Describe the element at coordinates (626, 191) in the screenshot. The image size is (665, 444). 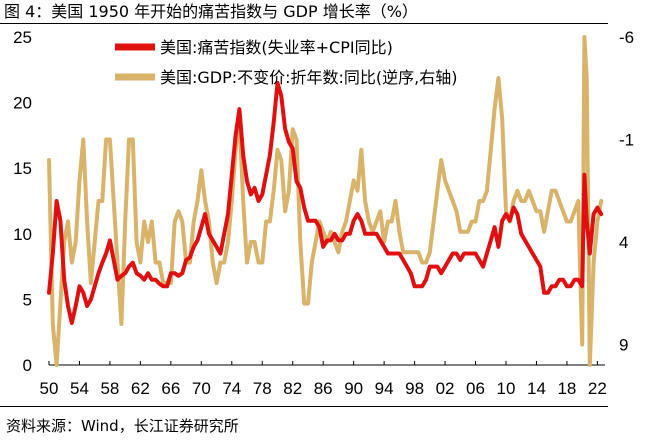
I see `y-axis-right-ticks: -6 -1 4 9` at that location.